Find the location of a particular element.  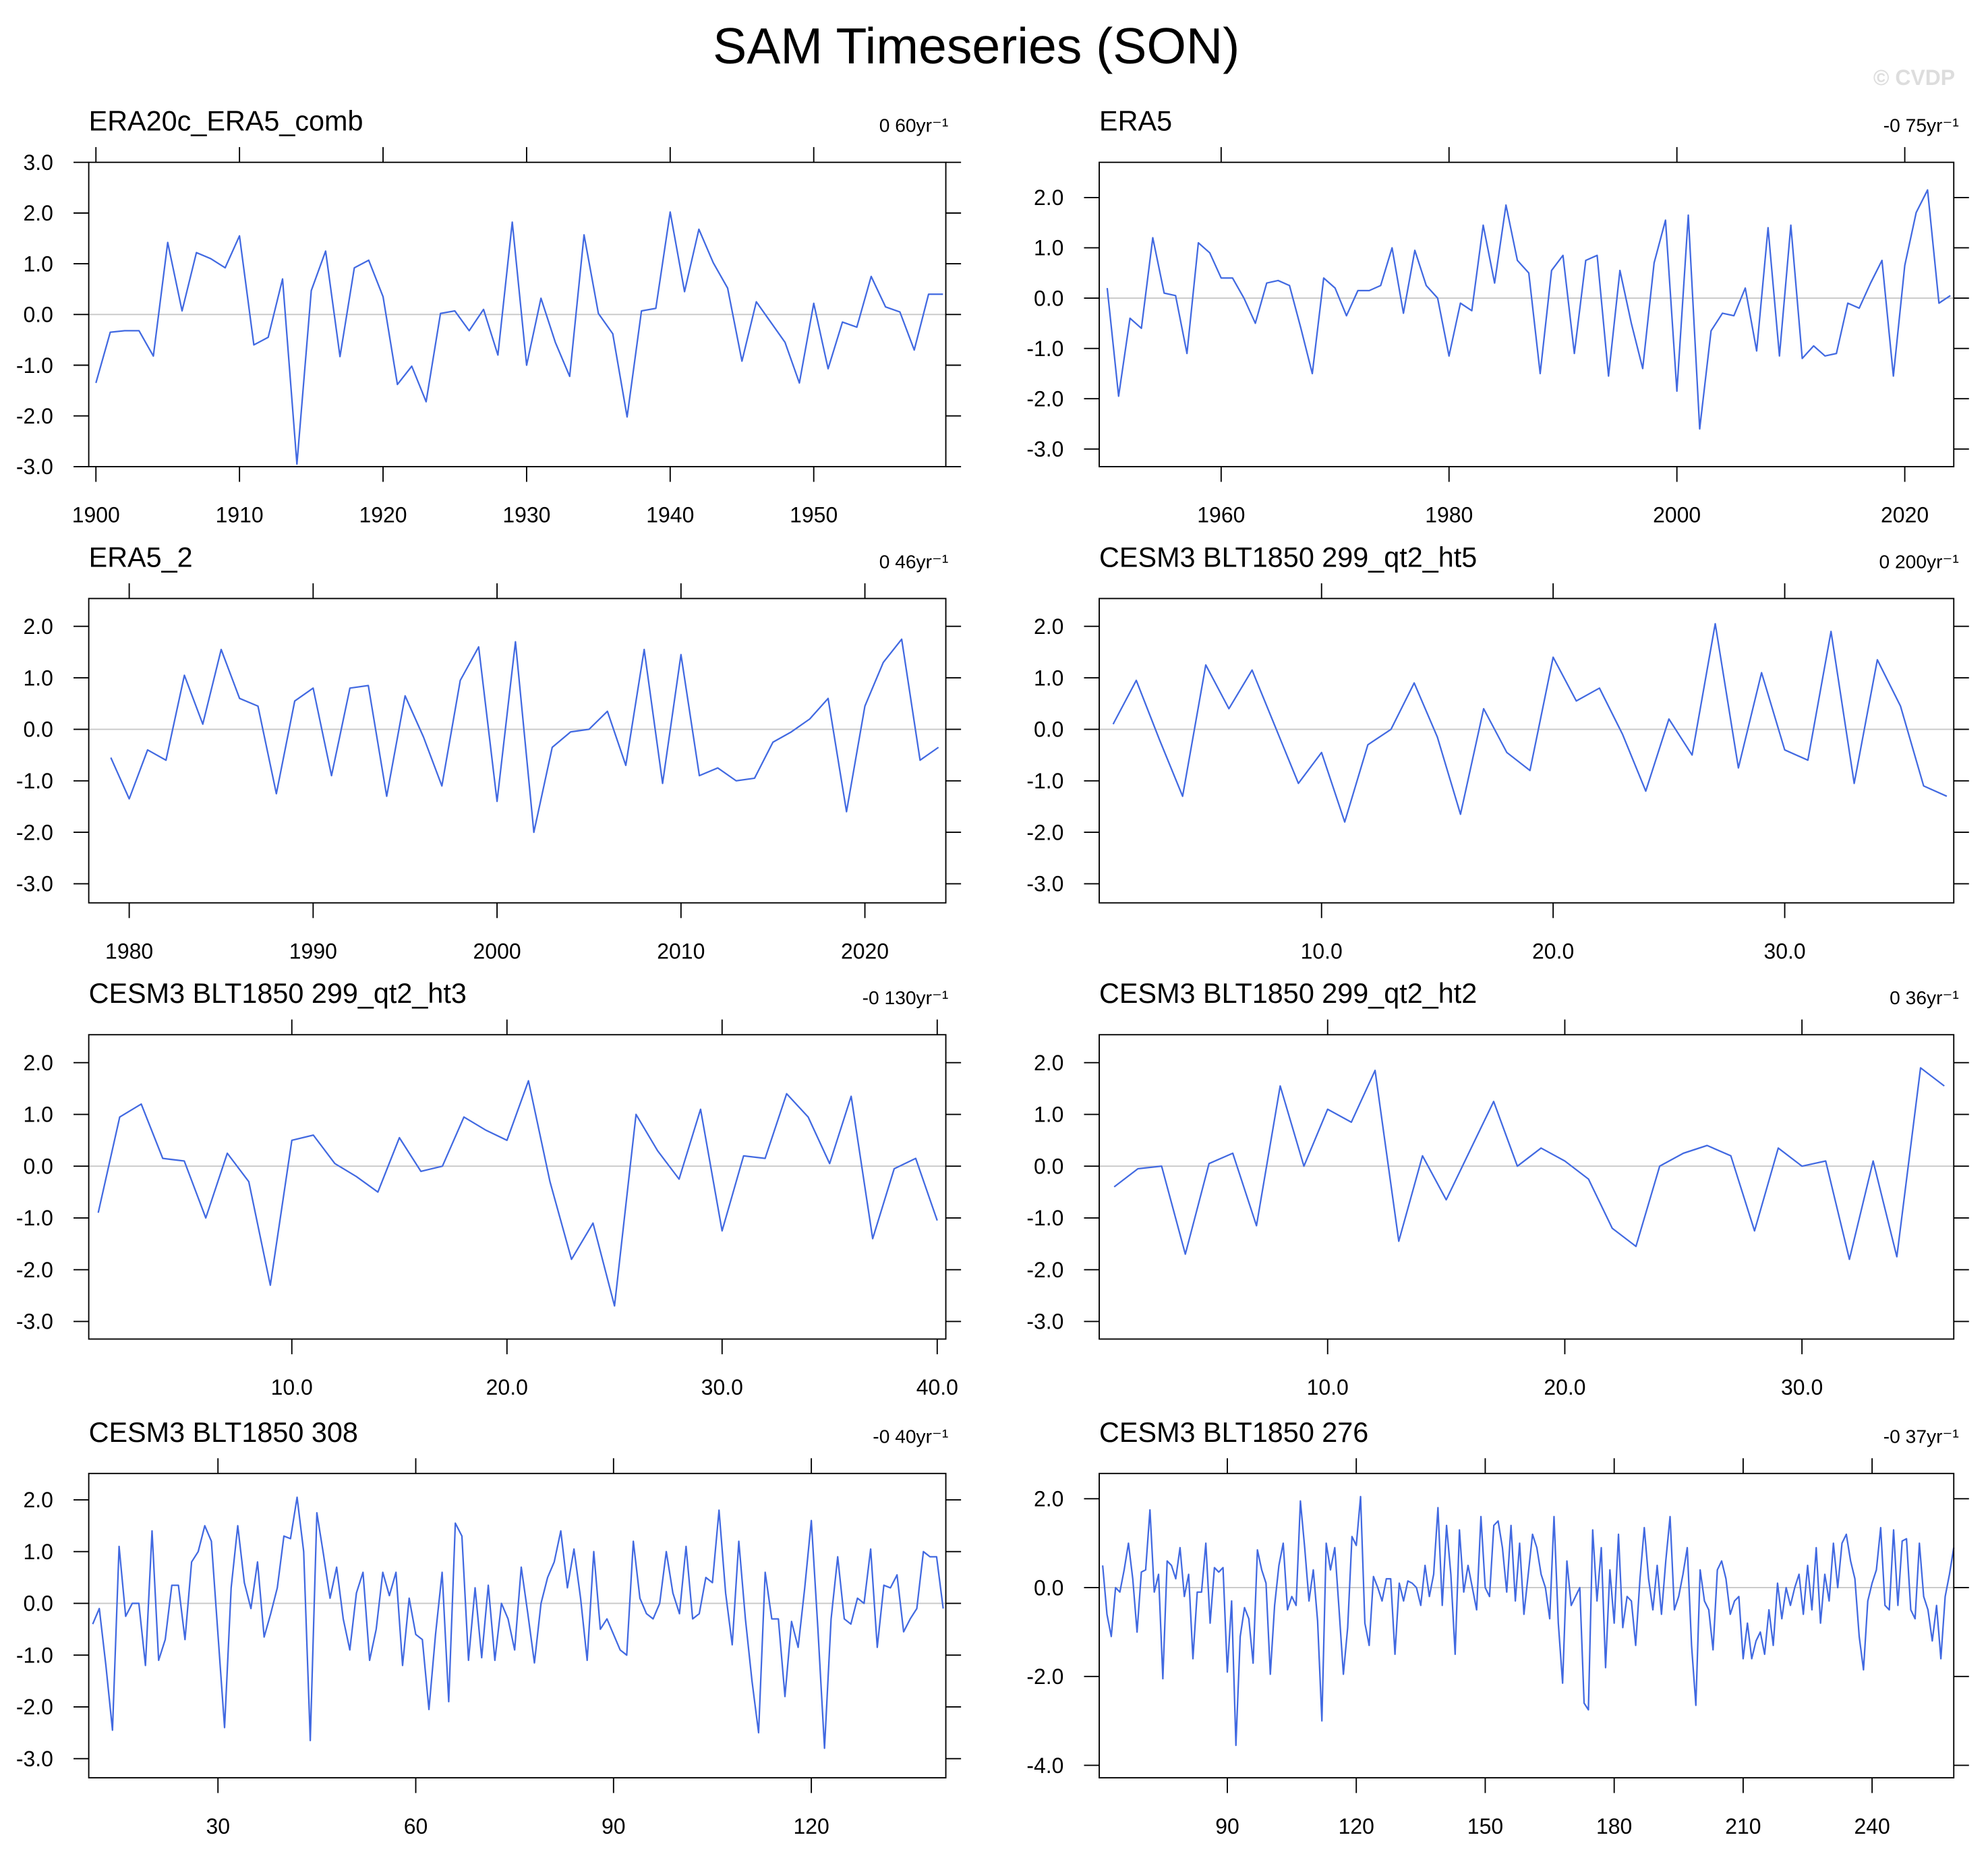

panel-title: ERA5 is located at coordinates (1135, 121).